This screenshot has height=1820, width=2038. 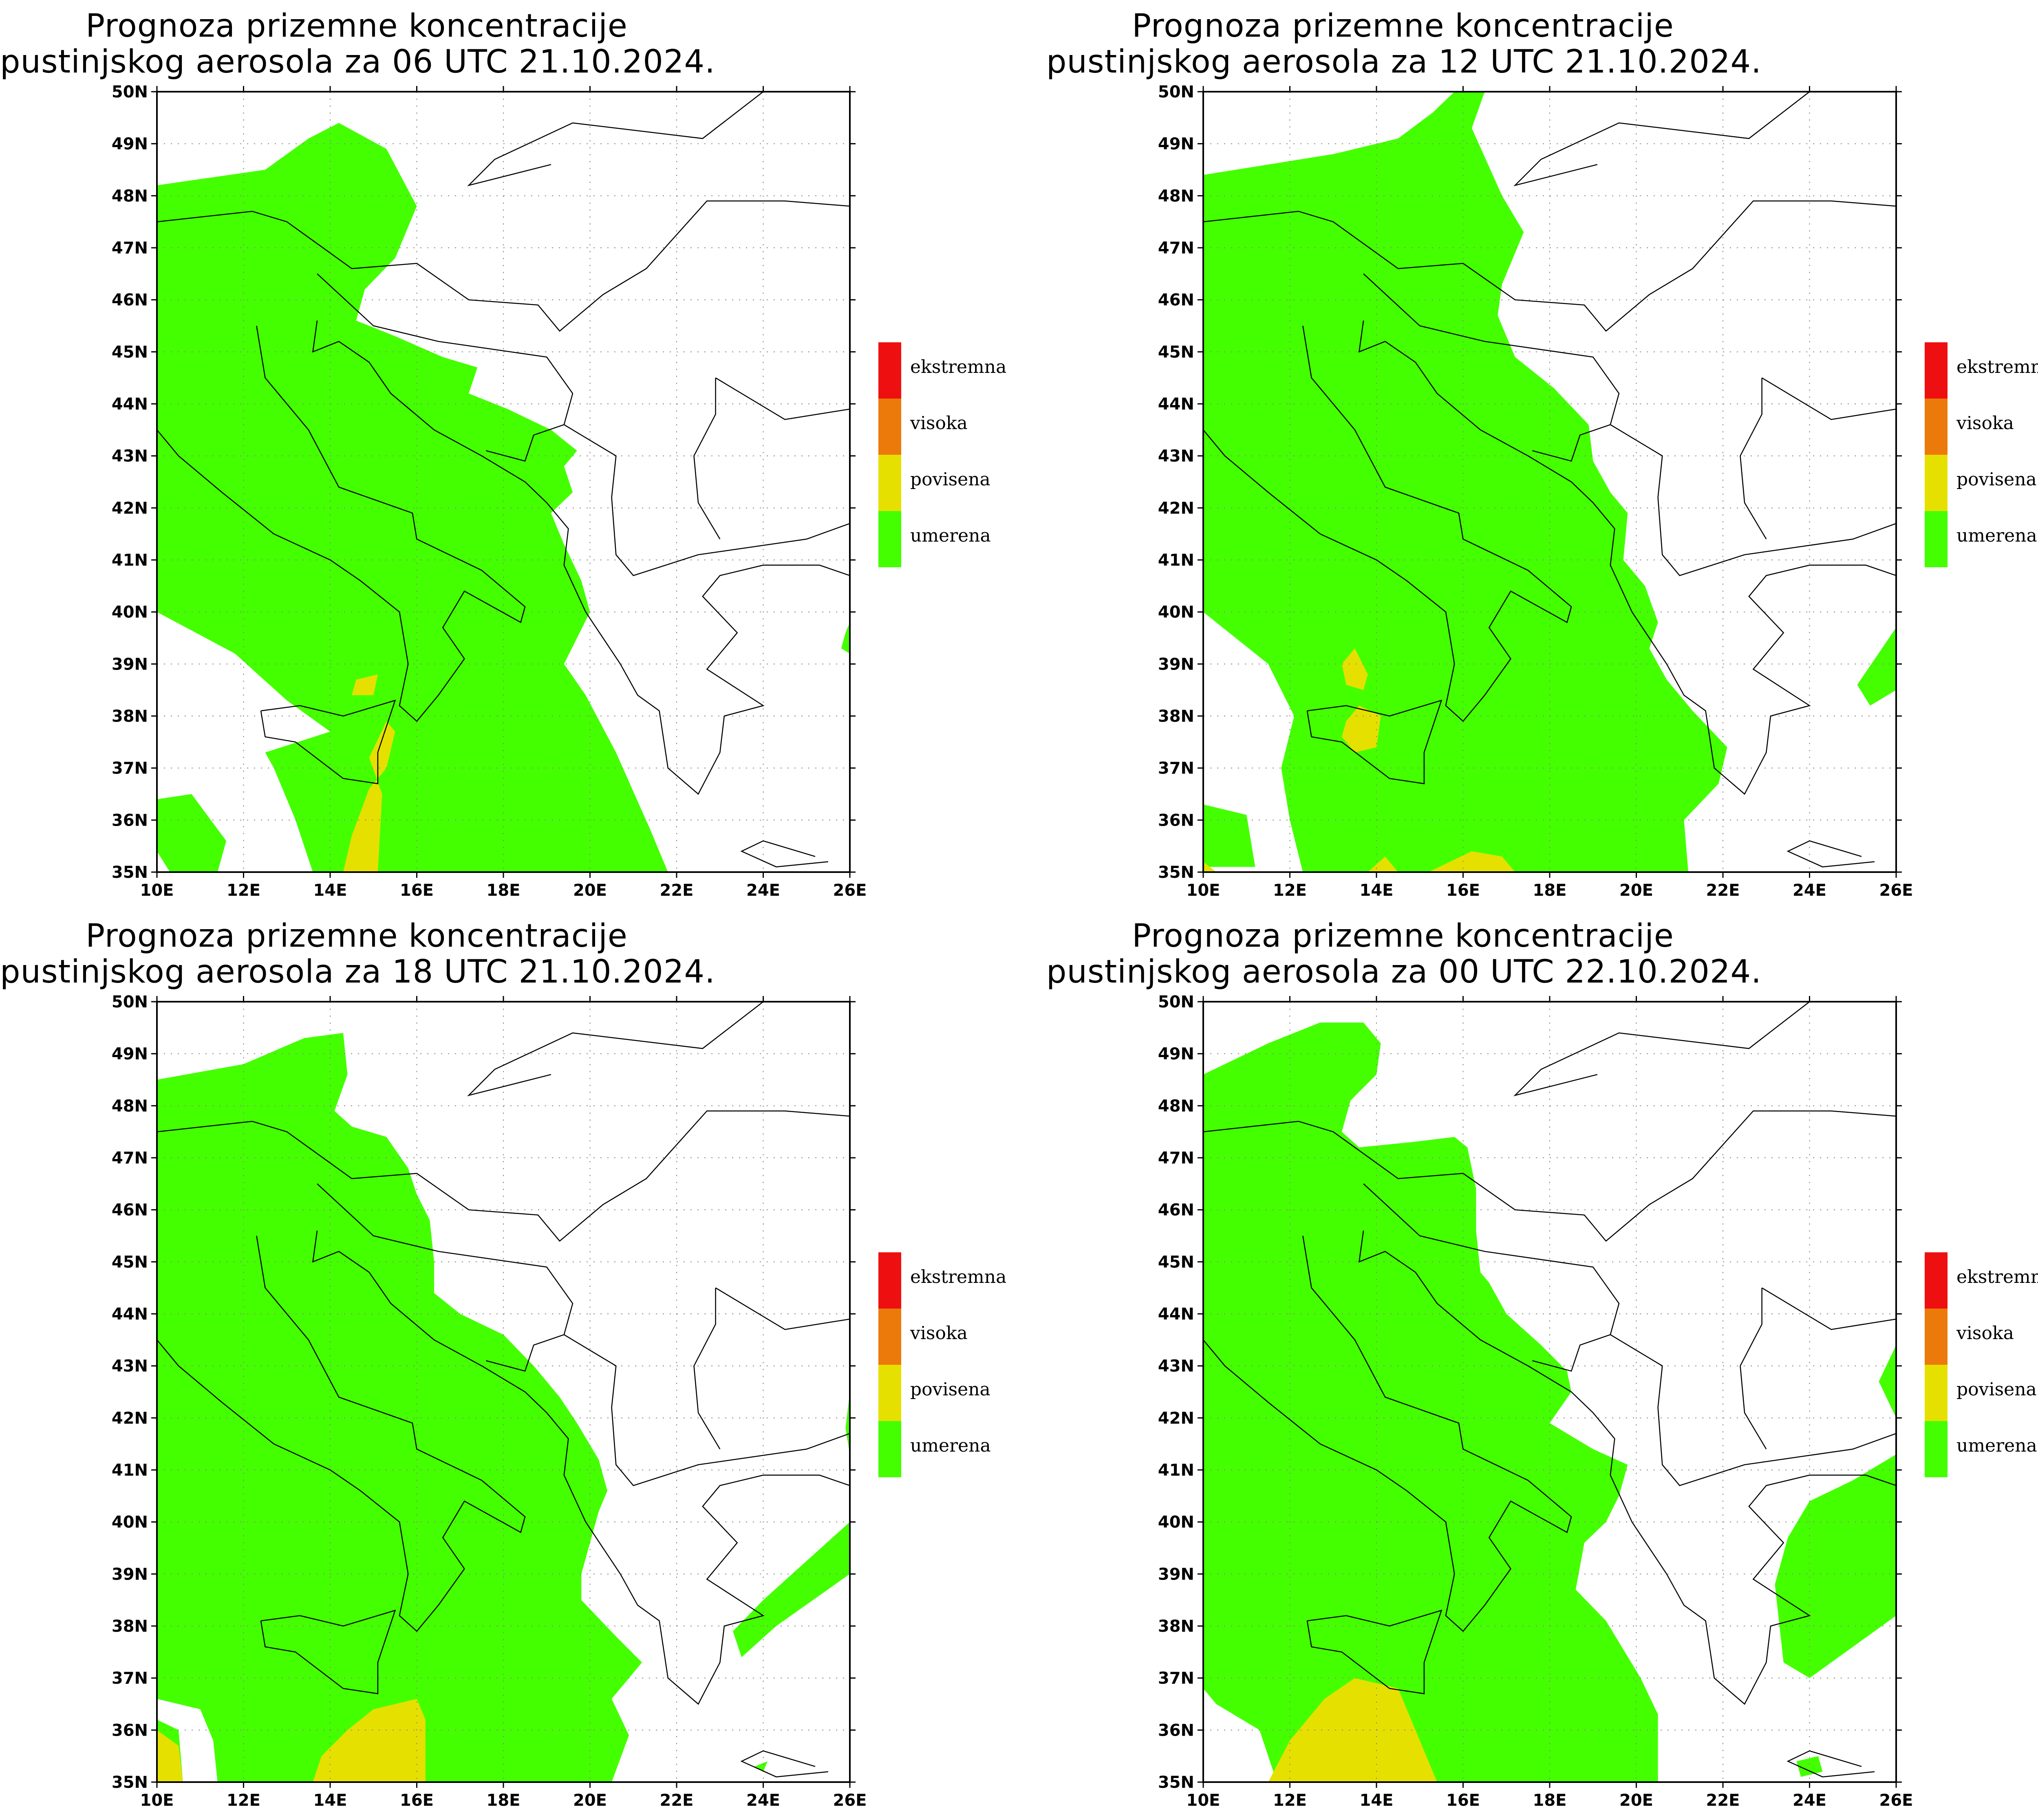 What do you see at coordinates (1176, 1158) in the screenshot?
I see `lat-label: 47N` at bounding box center [1176, 1158].